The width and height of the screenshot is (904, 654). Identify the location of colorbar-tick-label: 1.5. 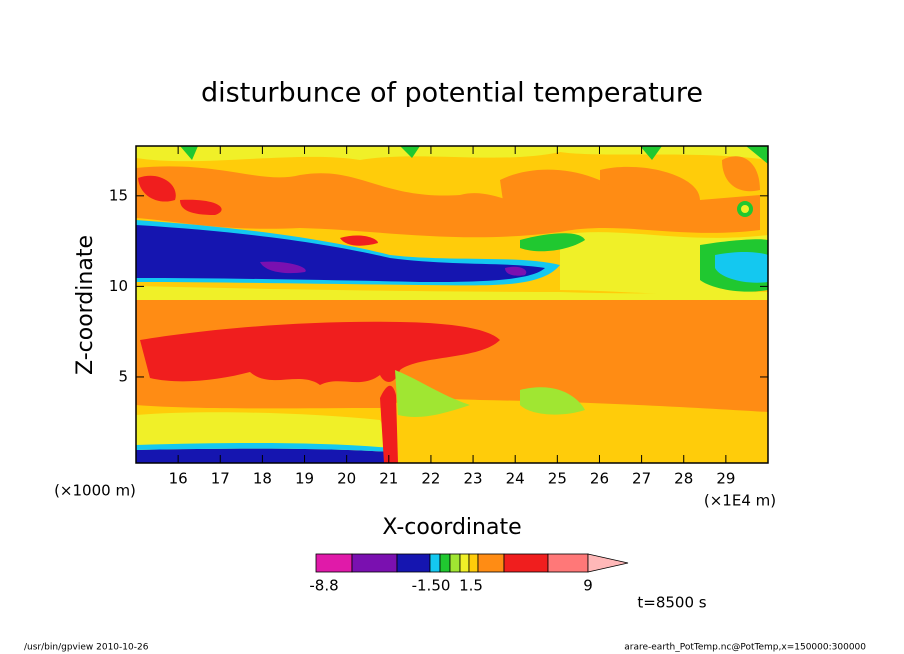
(471, 586).